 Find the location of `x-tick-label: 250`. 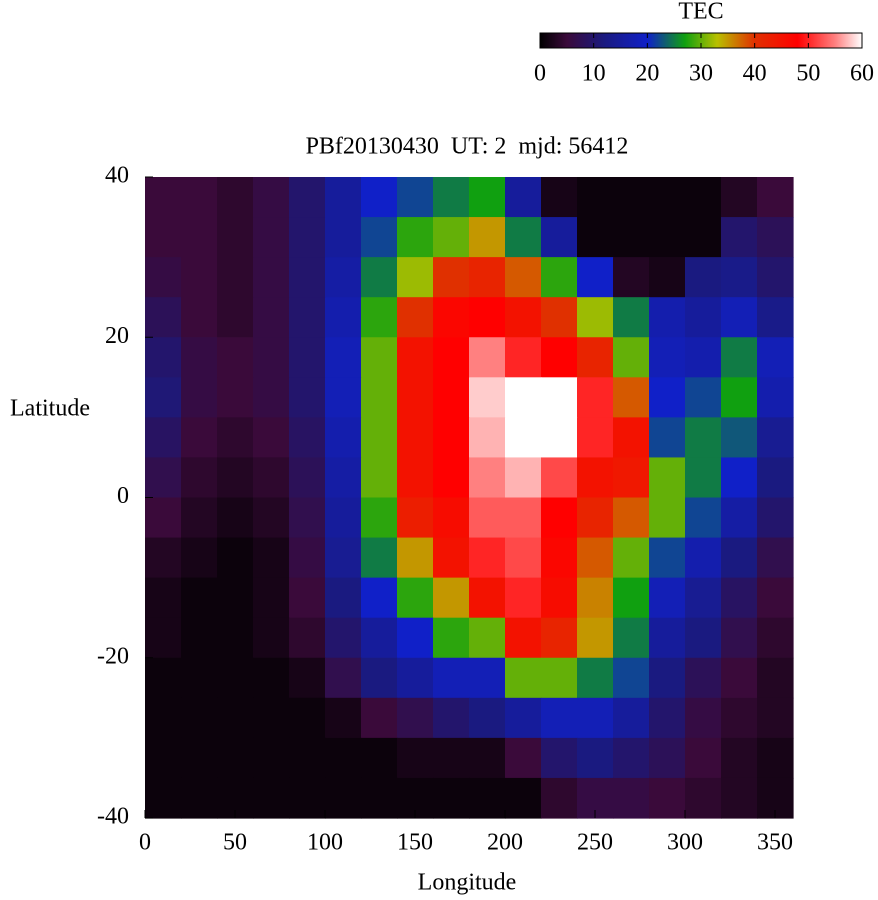

x-tick-label: 250 is located at coordinates (595, 843).